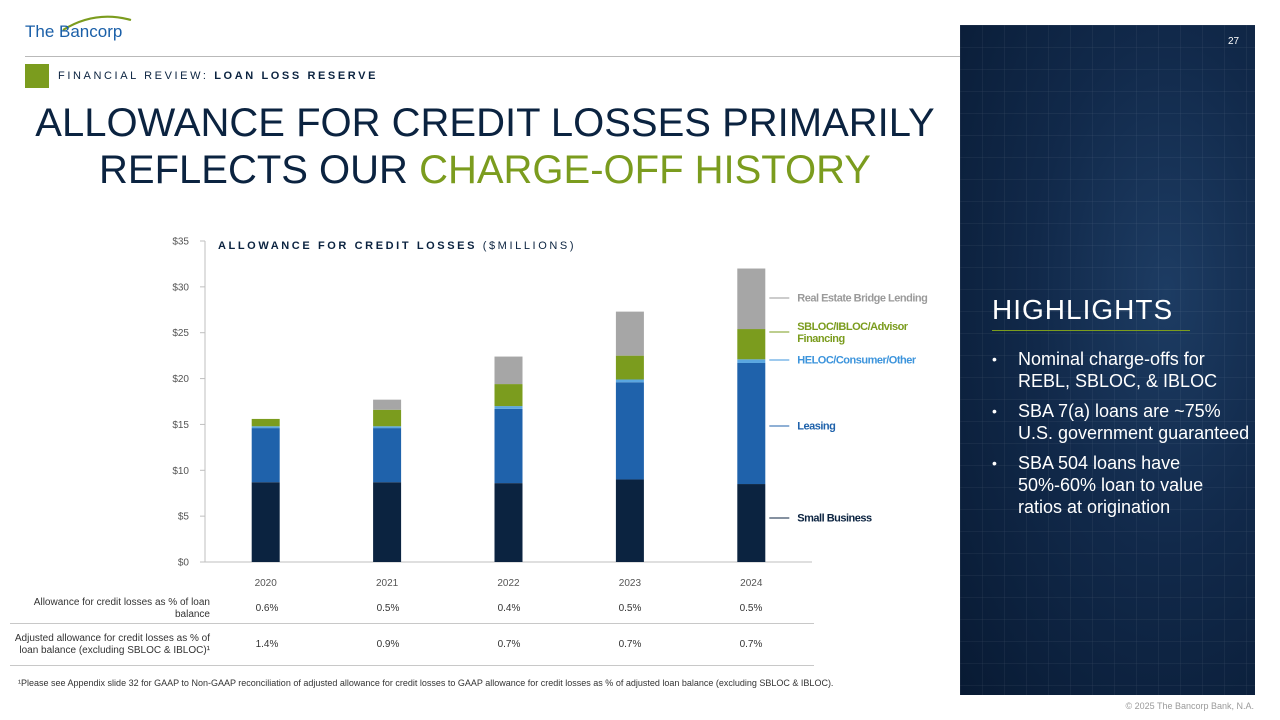 This screenshot has width=1280, height=720. I want to click on x-tick-label: 2022, so click(508, 583).